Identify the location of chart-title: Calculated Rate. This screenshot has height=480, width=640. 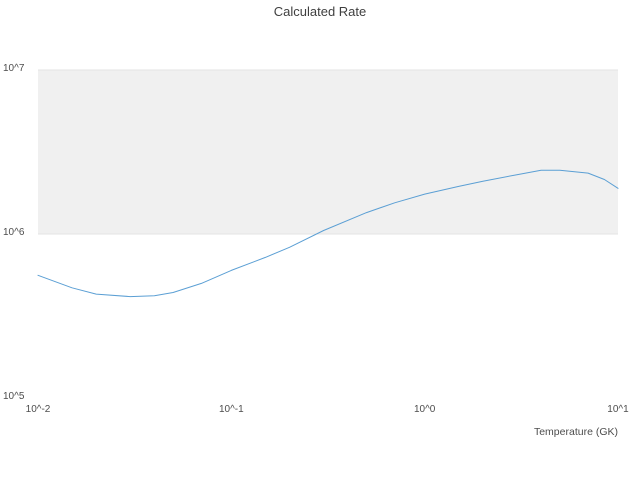
(320, 11).